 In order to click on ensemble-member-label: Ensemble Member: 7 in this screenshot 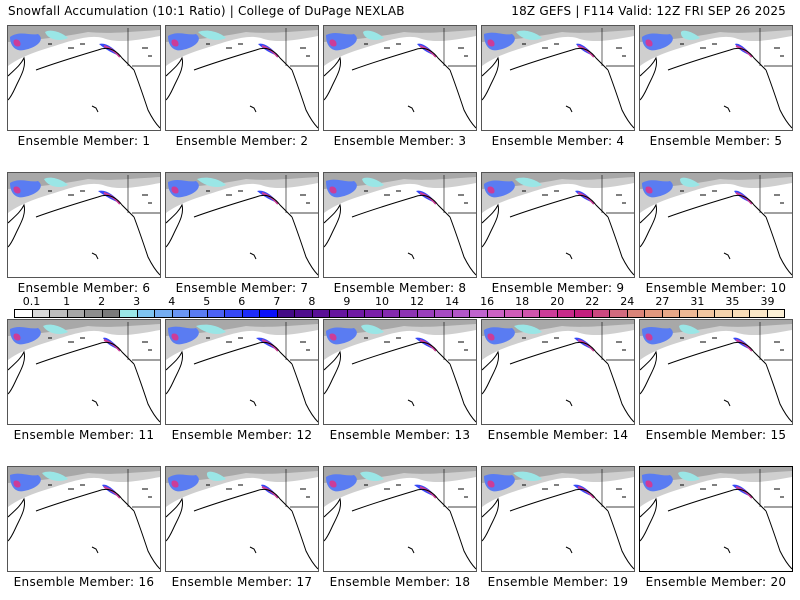, I will do `click(242, 288)`.